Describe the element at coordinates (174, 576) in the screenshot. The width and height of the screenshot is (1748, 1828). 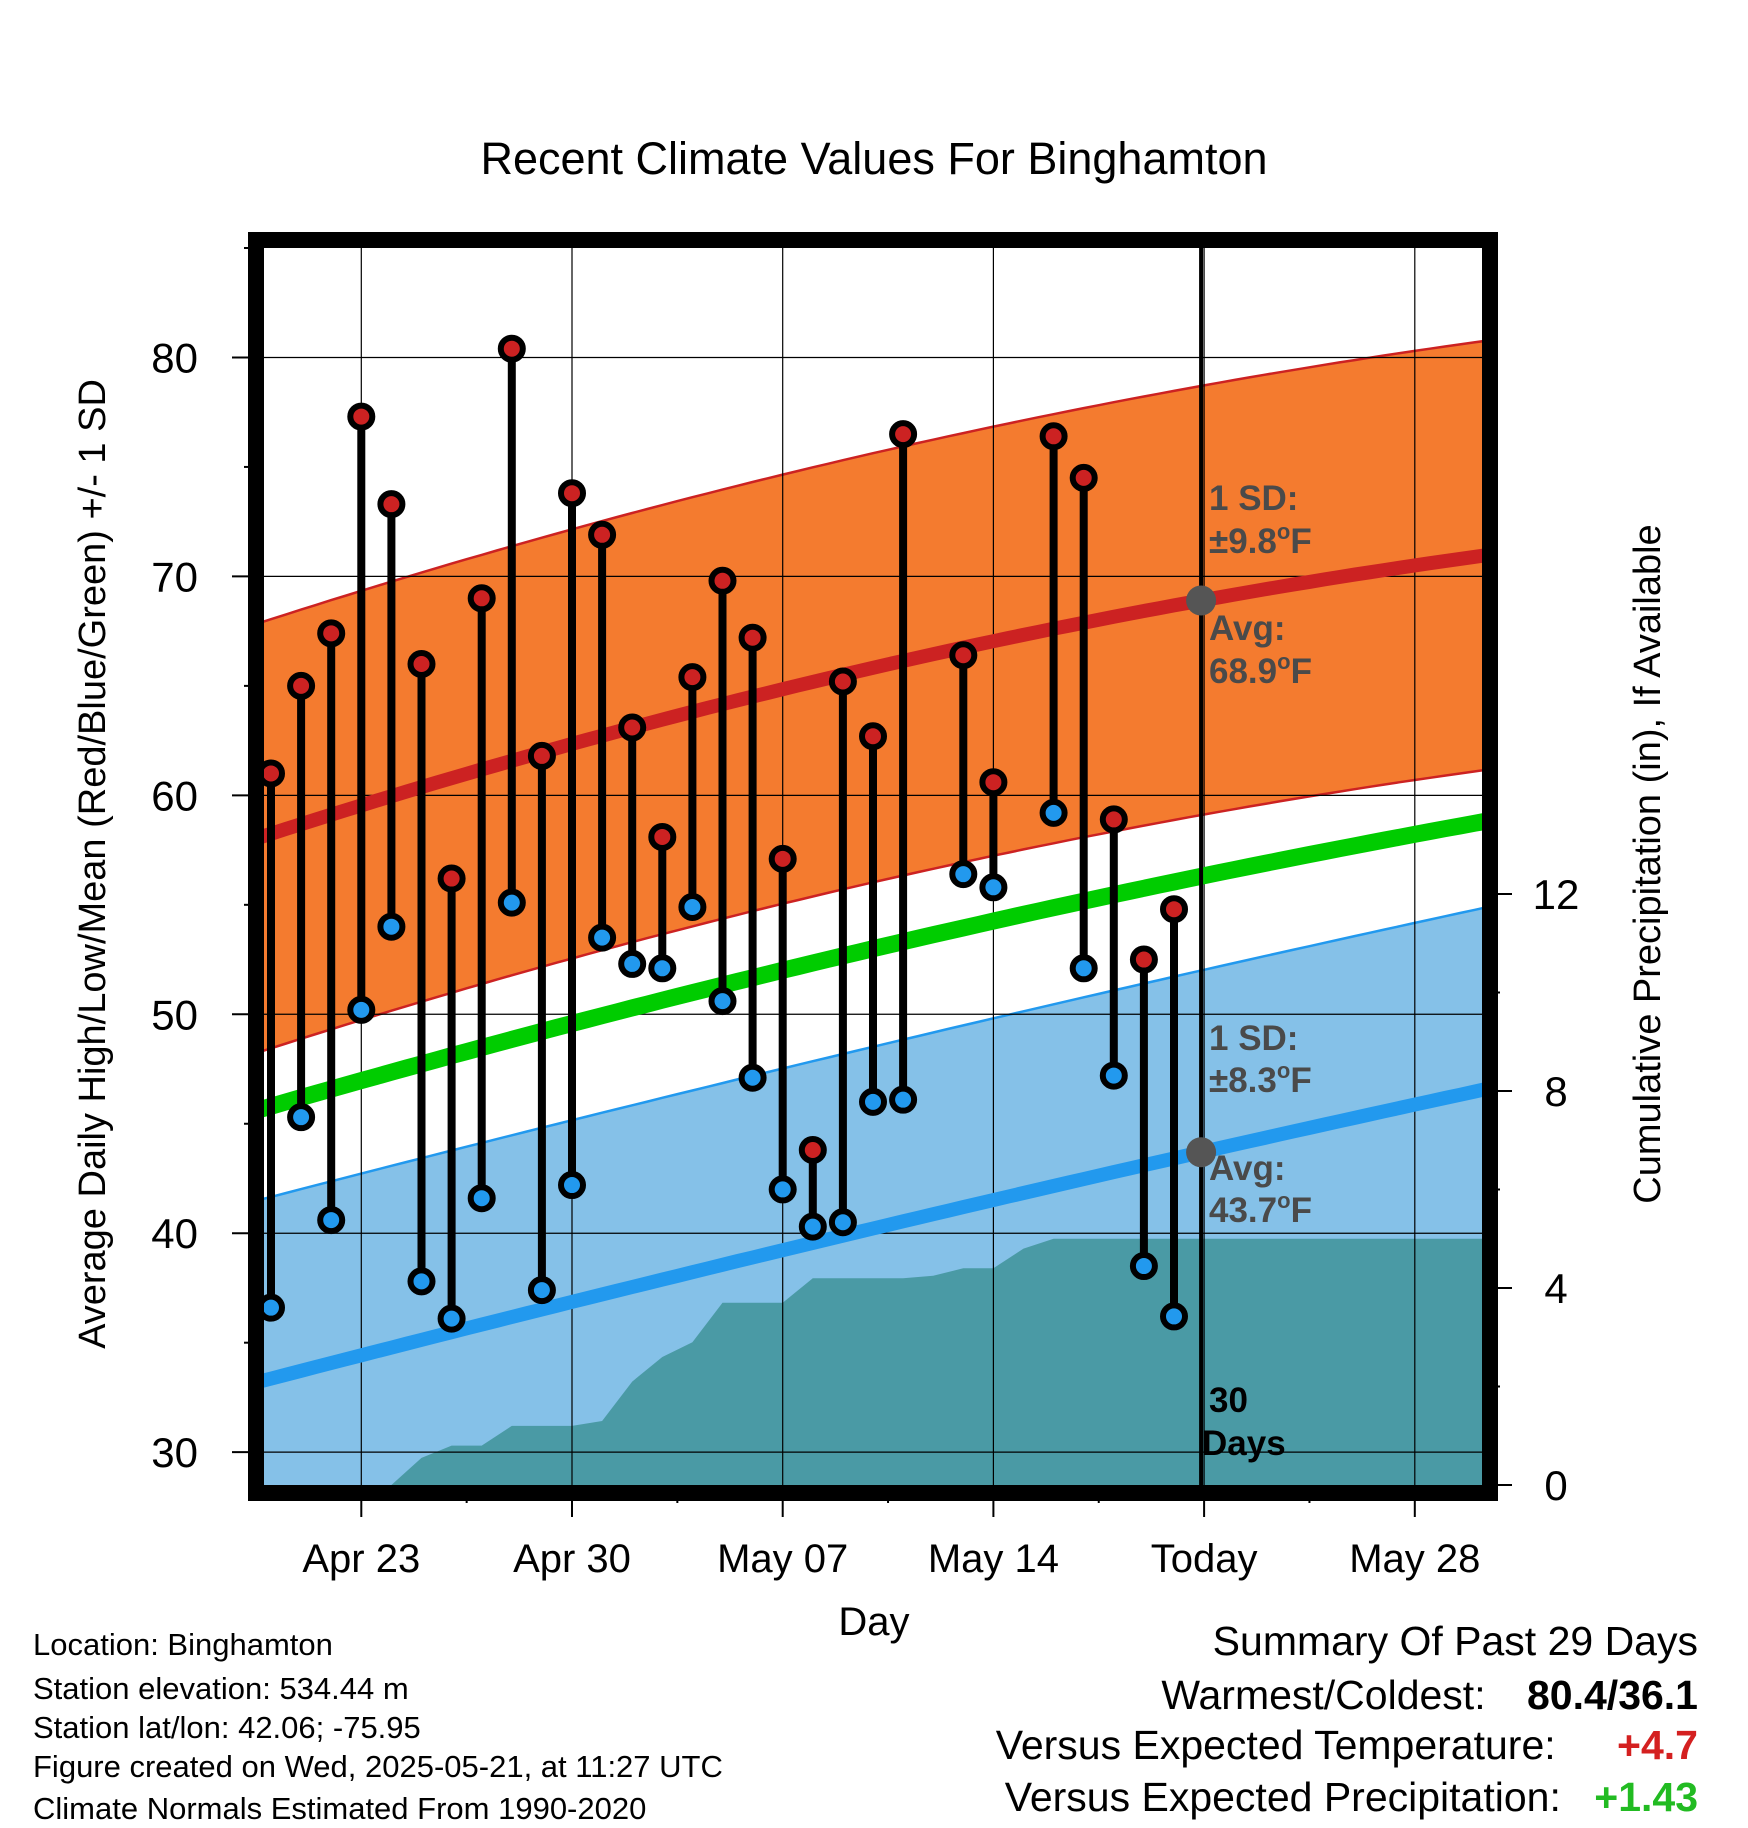
I see `y-tick-label: 70` at that location.